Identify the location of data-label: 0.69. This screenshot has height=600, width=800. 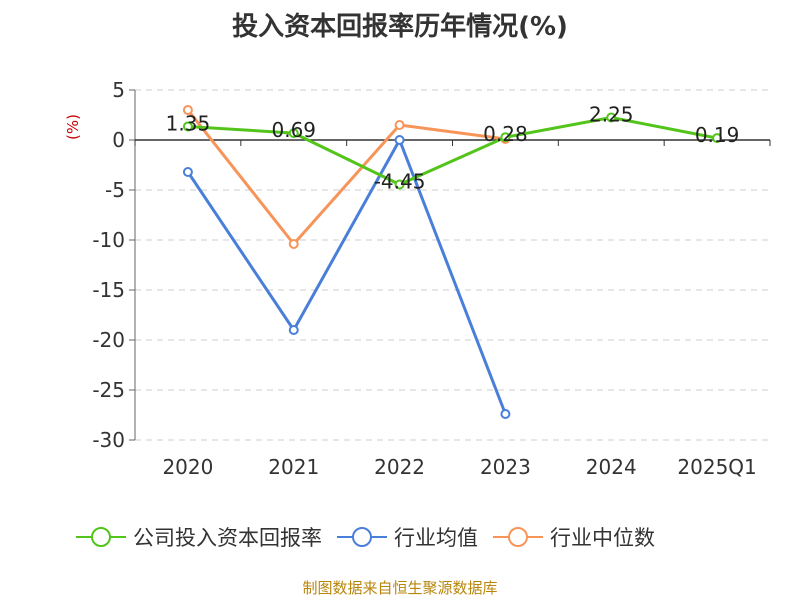
(293, 130).